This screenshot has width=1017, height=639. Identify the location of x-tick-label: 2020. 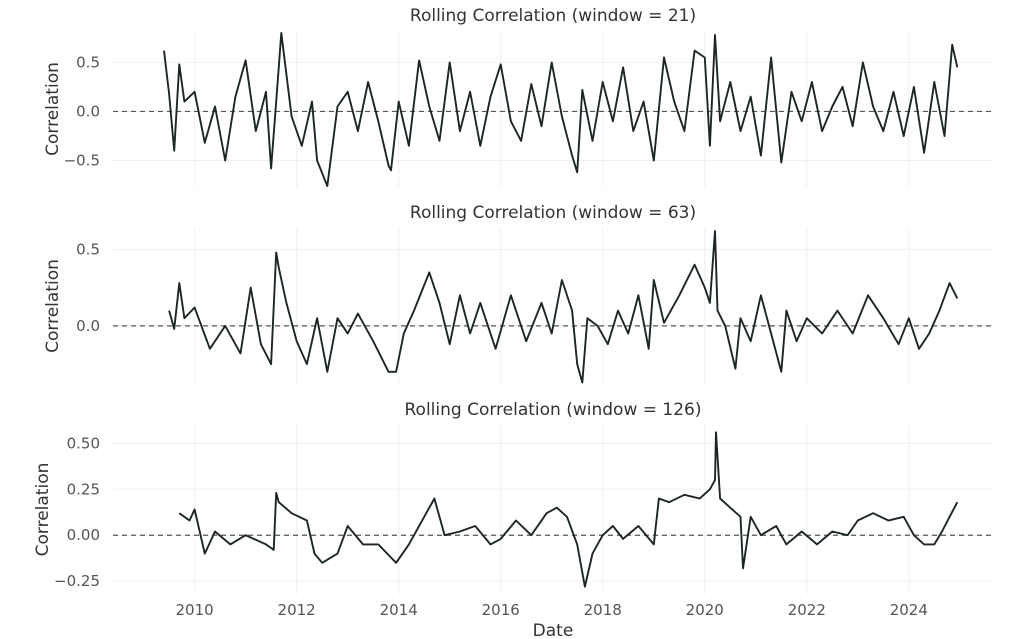
(705, 610).